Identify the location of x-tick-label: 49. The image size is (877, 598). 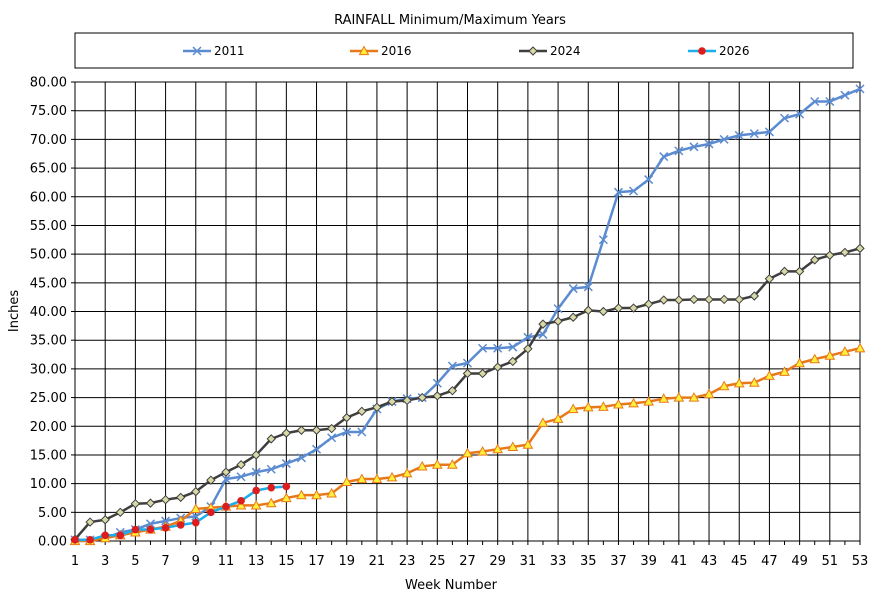
(799, 561).